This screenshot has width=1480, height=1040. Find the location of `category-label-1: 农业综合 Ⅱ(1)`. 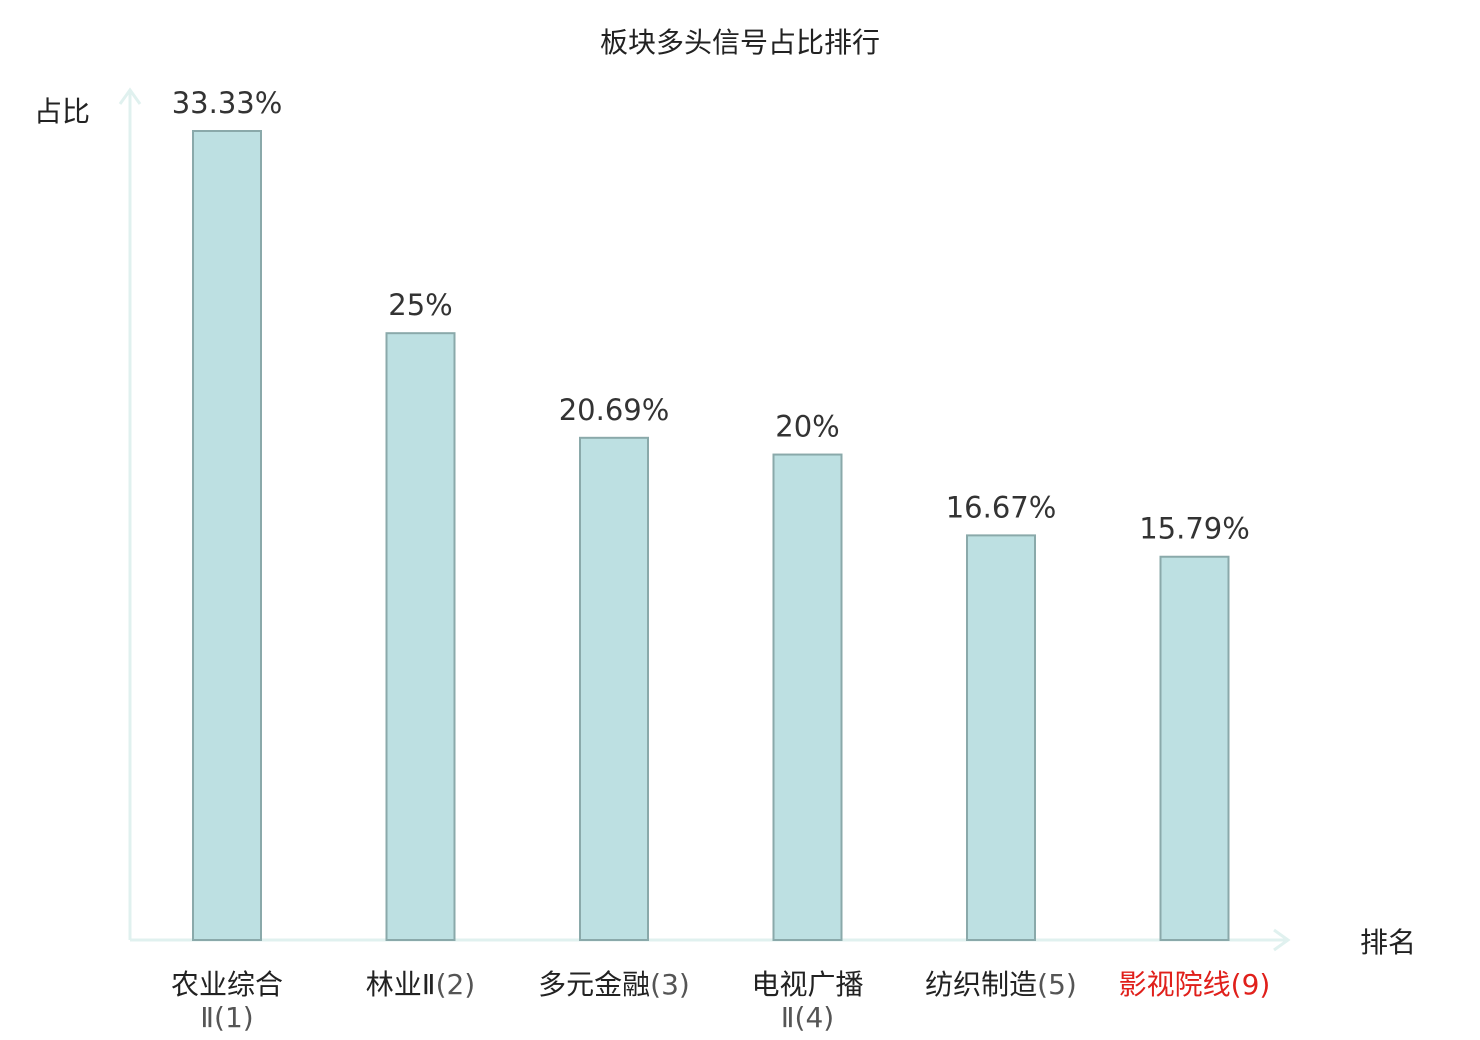

category-label-1: 农业综合 Ⅱ(1) is located at coordinates (227, 1001).